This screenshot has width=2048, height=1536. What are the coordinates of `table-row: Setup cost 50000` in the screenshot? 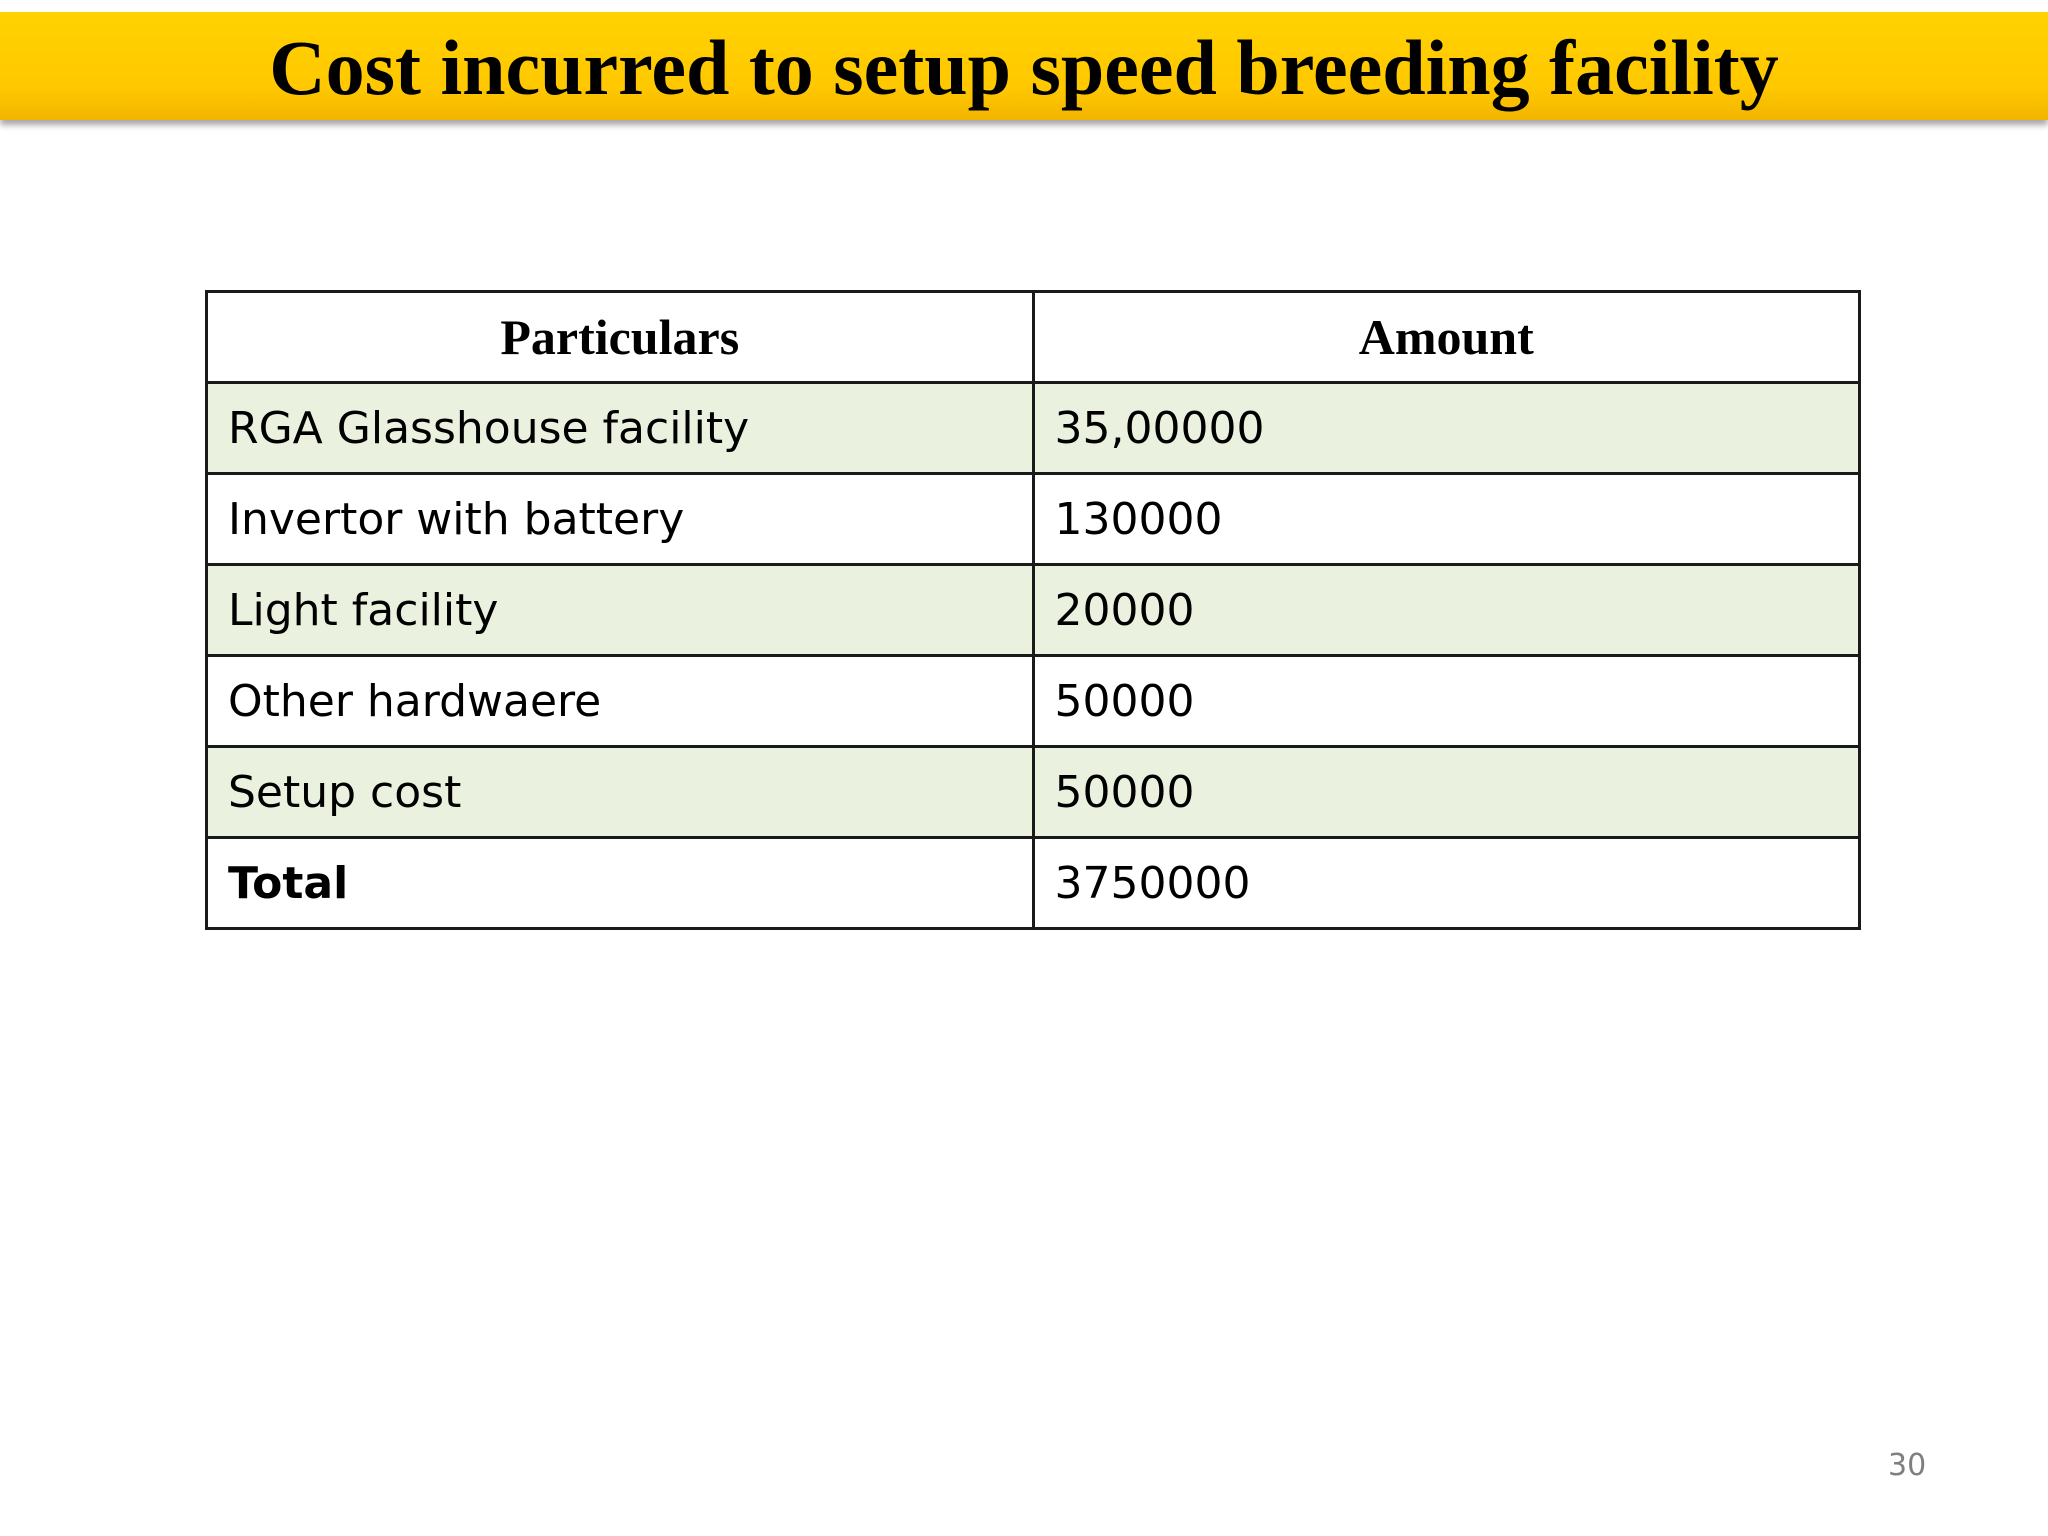 It's located at (1033, 792).